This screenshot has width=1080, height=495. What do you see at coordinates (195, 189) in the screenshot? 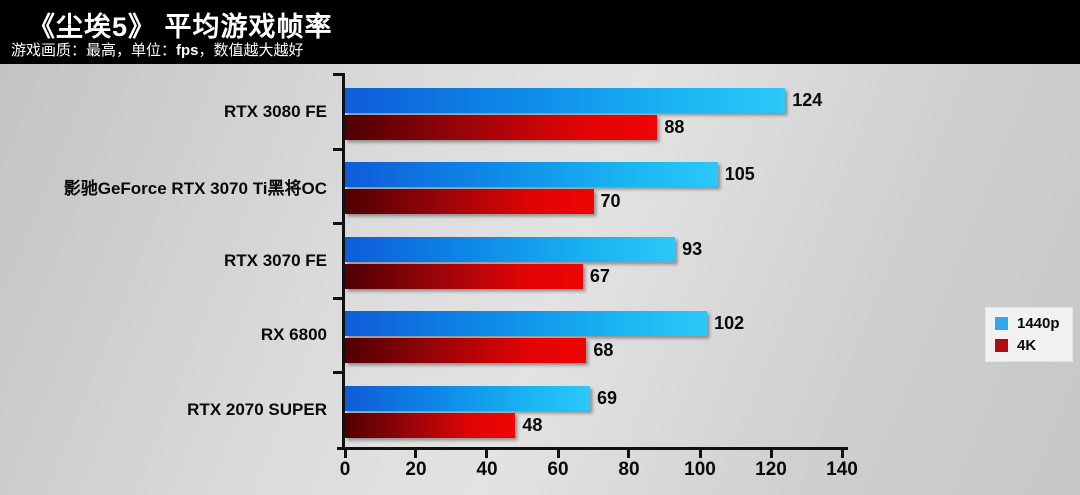
I see `category-label: 影驰GeForce RTX 3070 Ti黑将OC` at bounding box center [195, 189].